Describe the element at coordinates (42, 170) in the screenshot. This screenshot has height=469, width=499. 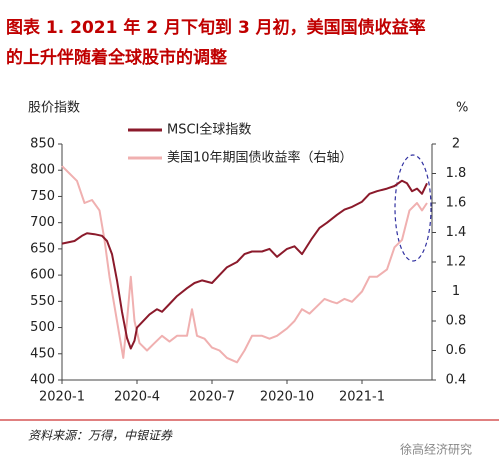
I see `y-tick-label: 800` at that location.